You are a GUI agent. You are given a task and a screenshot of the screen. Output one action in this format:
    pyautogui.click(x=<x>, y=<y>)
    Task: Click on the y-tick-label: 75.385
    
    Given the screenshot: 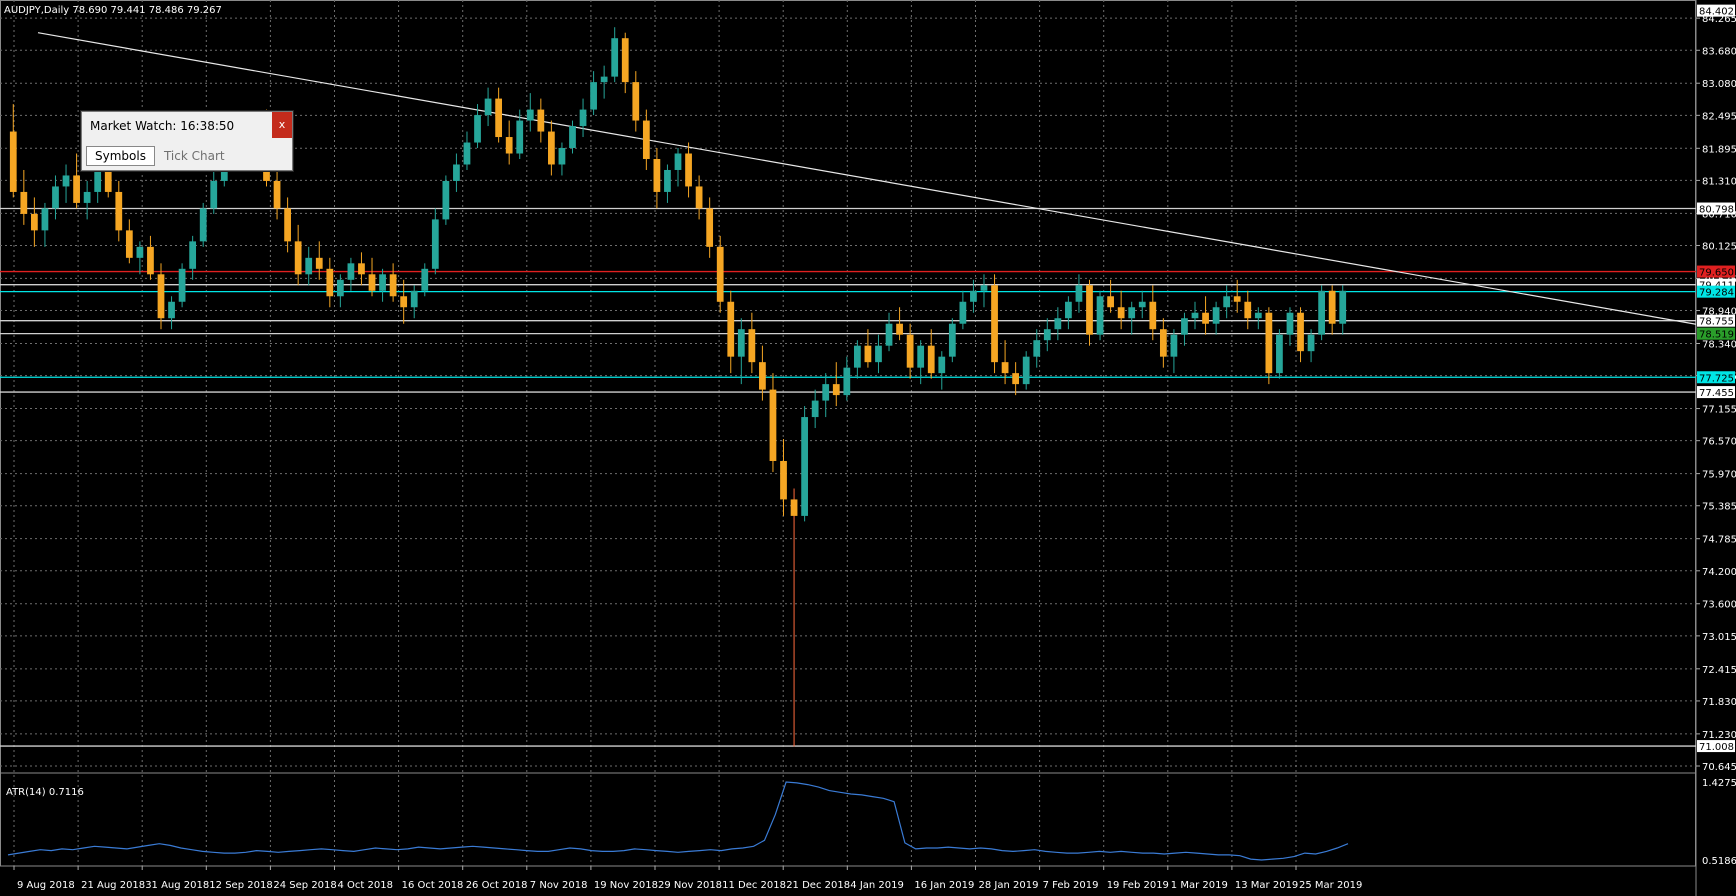 What is the action you would take?
    pyautogui.click(x=1719, y=507)
    